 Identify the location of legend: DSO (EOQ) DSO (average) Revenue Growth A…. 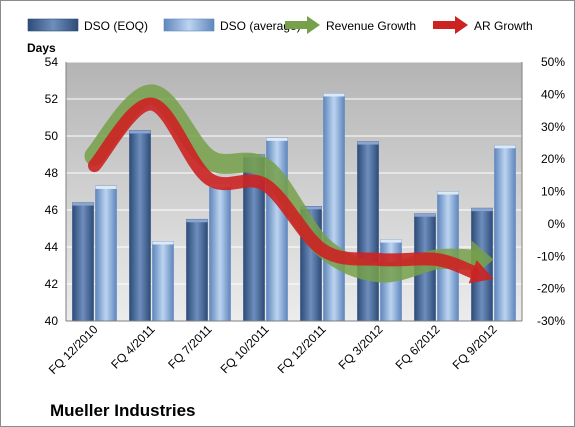
(280, 25).